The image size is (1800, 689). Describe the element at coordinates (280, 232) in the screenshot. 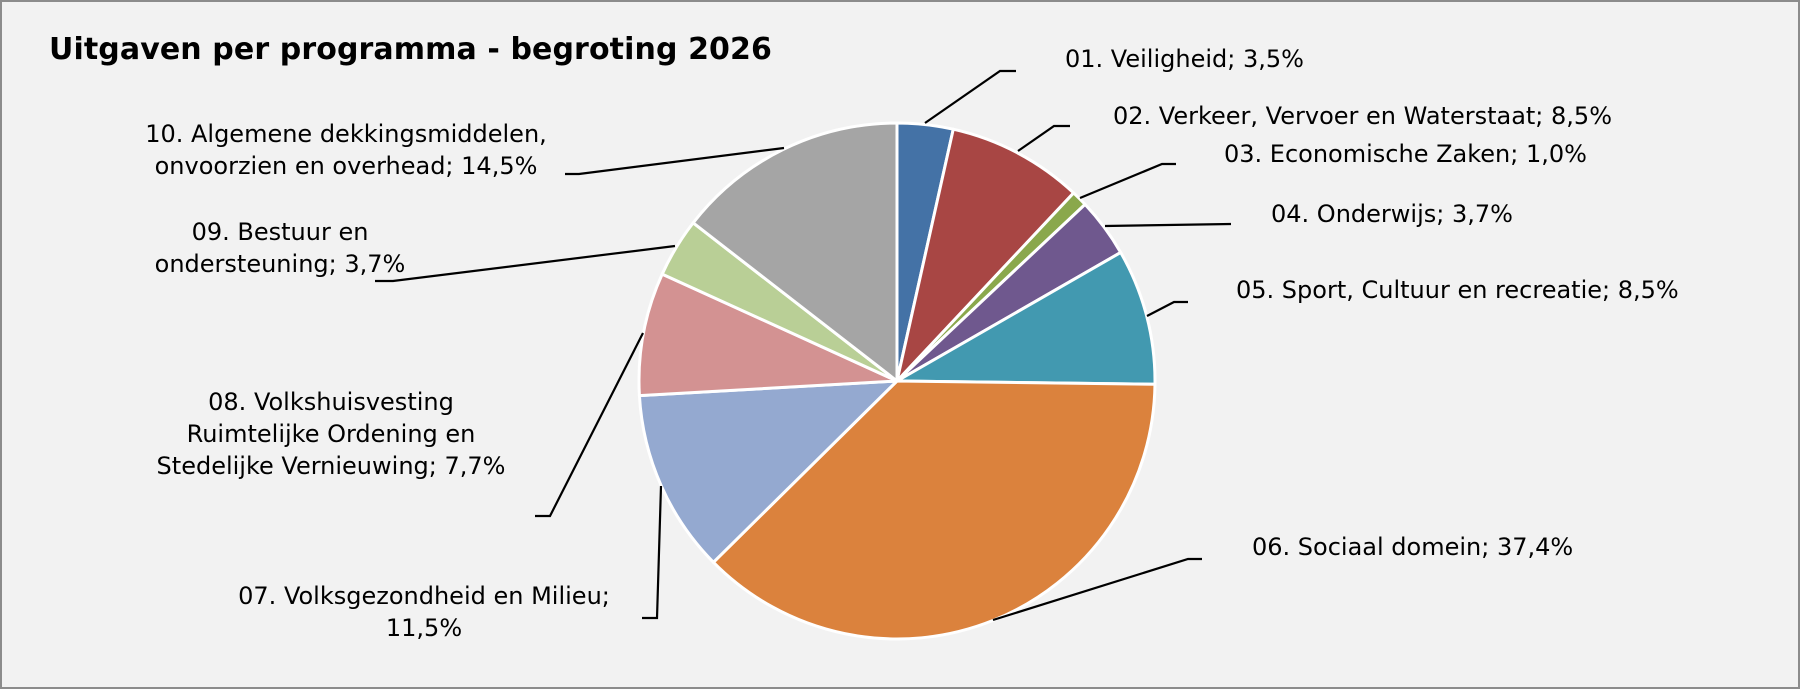

I see `data-label-text: 09. Bestuur en` at that location.